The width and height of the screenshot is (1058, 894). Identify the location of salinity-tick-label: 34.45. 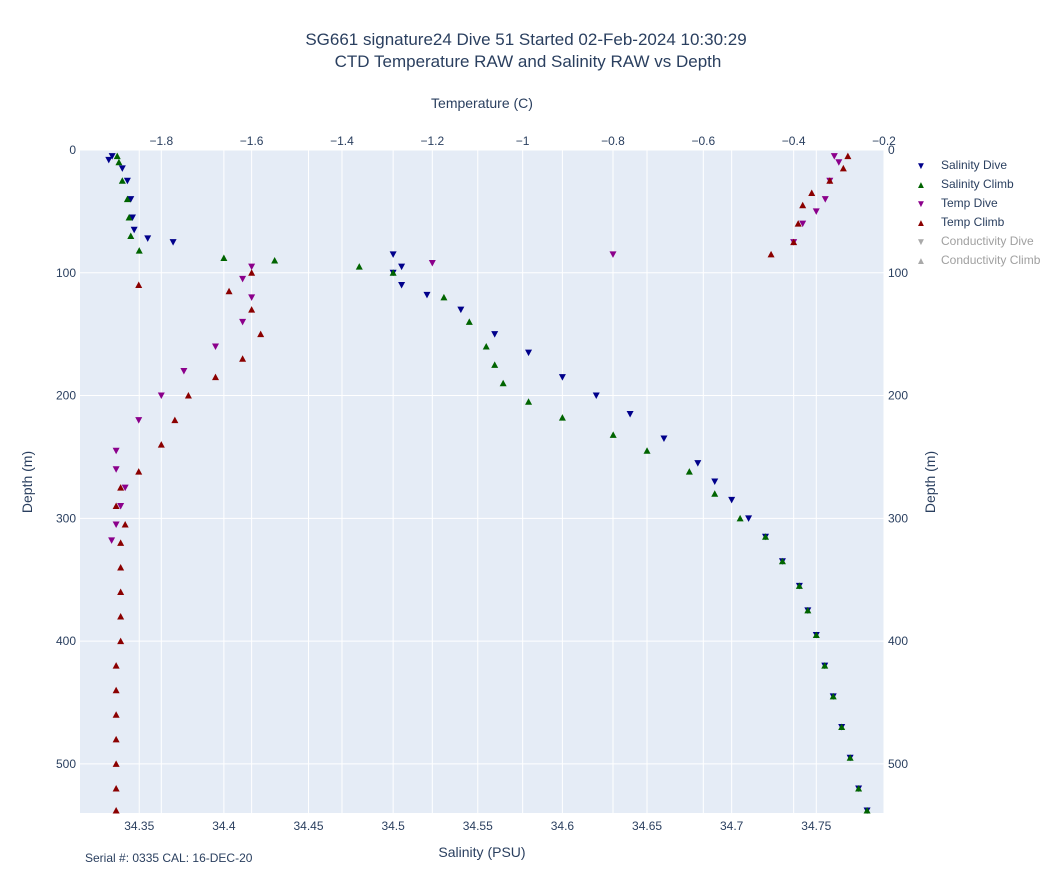
(308, 826).